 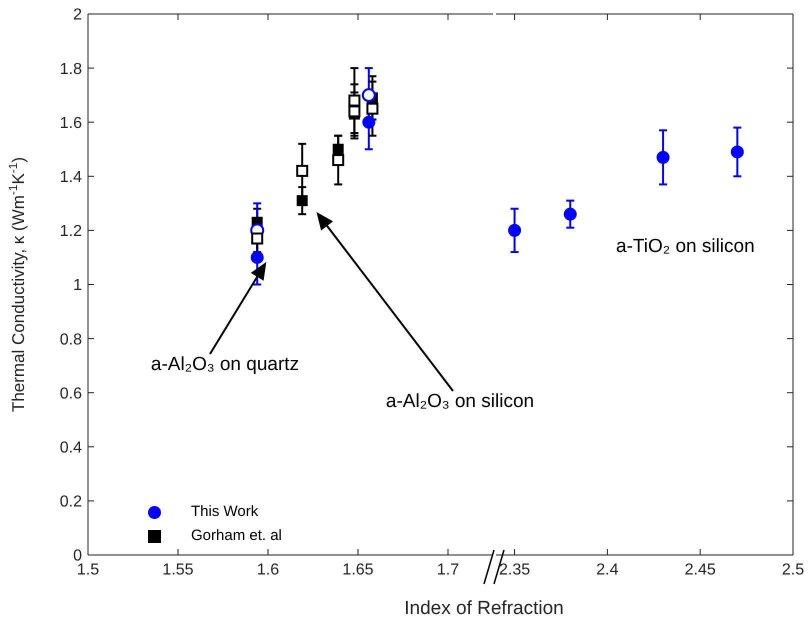 I want to click on y-tick-label: 1.4, so click(x=71, y=177).